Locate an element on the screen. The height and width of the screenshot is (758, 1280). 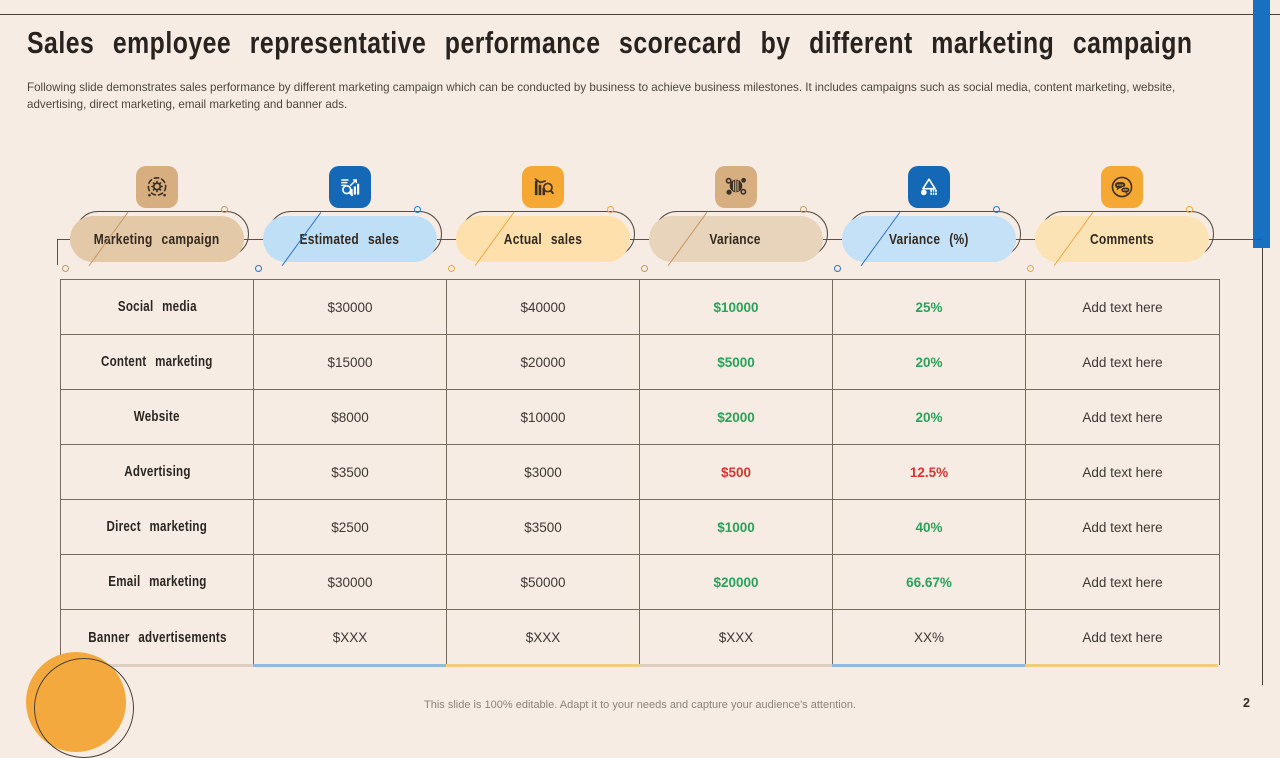
actual-sales-cell: $10000 is located at coordinates (543, 417).